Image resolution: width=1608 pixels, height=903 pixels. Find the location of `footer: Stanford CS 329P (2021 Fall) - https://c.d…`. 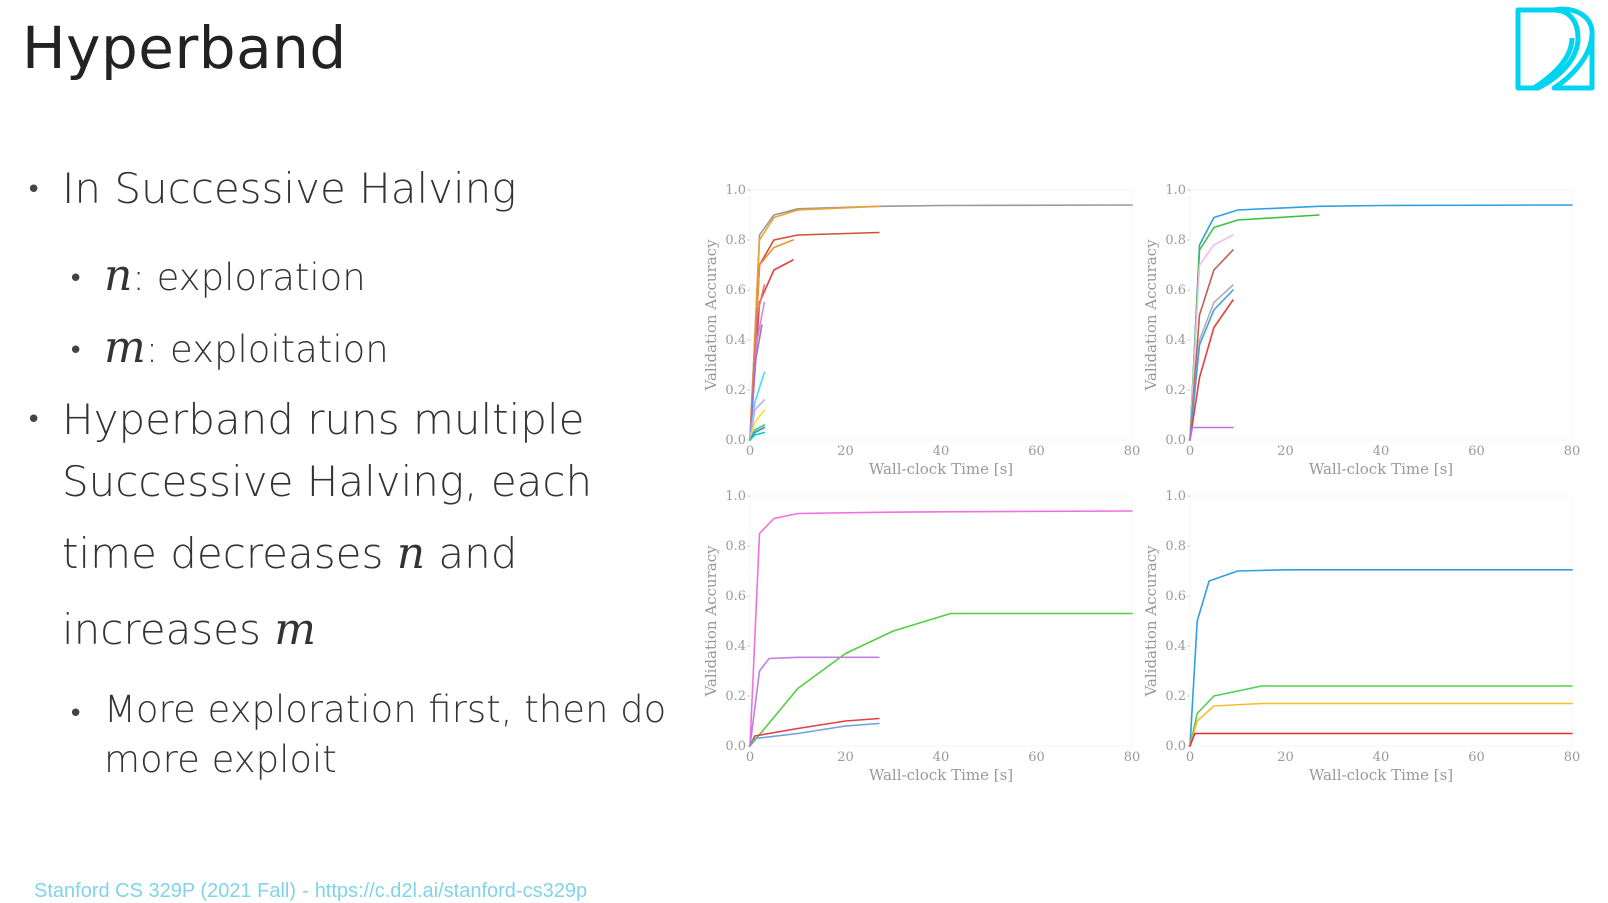

footer: Stanford CS 329P (2021 Fall) - https://c.d… is located at coordinates (310, 891).